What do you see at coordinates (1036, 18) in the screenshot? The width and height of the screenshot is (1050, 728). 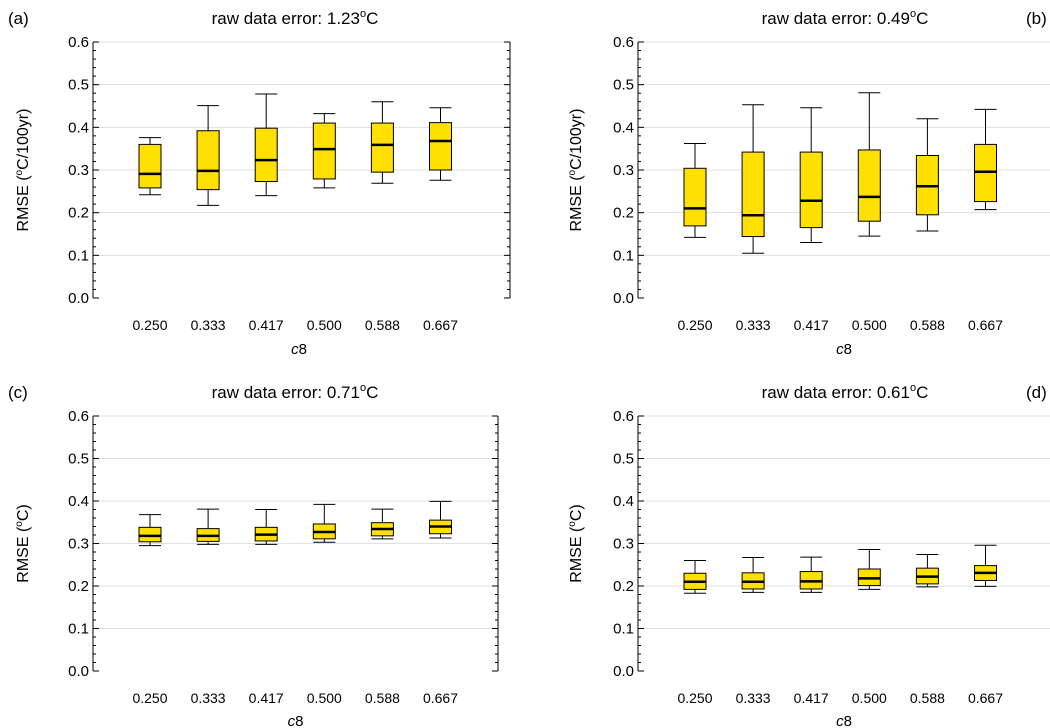 I see `panel-label: (b)` at bounding box center [1036, 18].